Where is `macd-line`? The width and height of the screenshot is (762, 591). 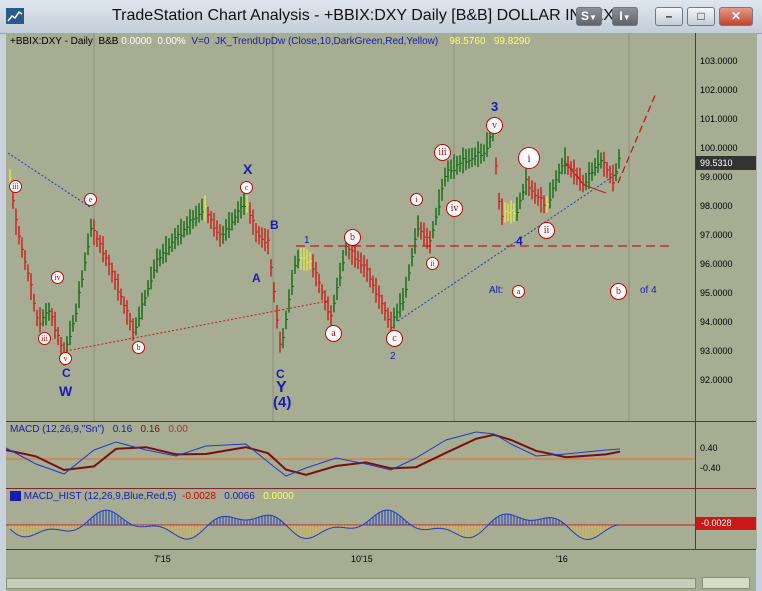 macd-line is located at coordinates (313, 454).